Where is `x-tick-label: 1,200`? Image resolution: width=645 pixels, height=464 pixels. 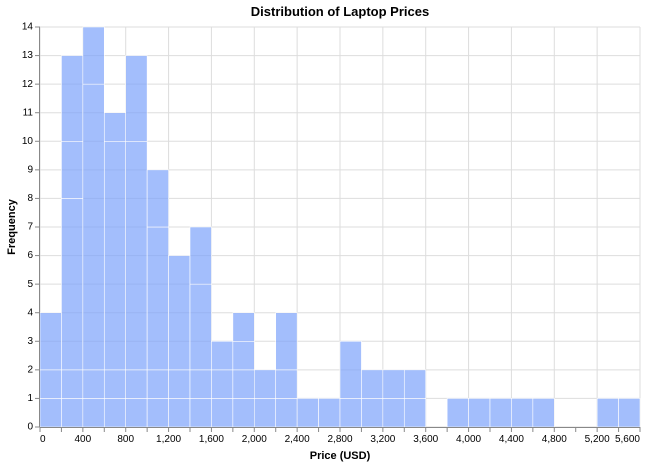
x-tick-label: 1,200 is located at coordinates (168, 439).